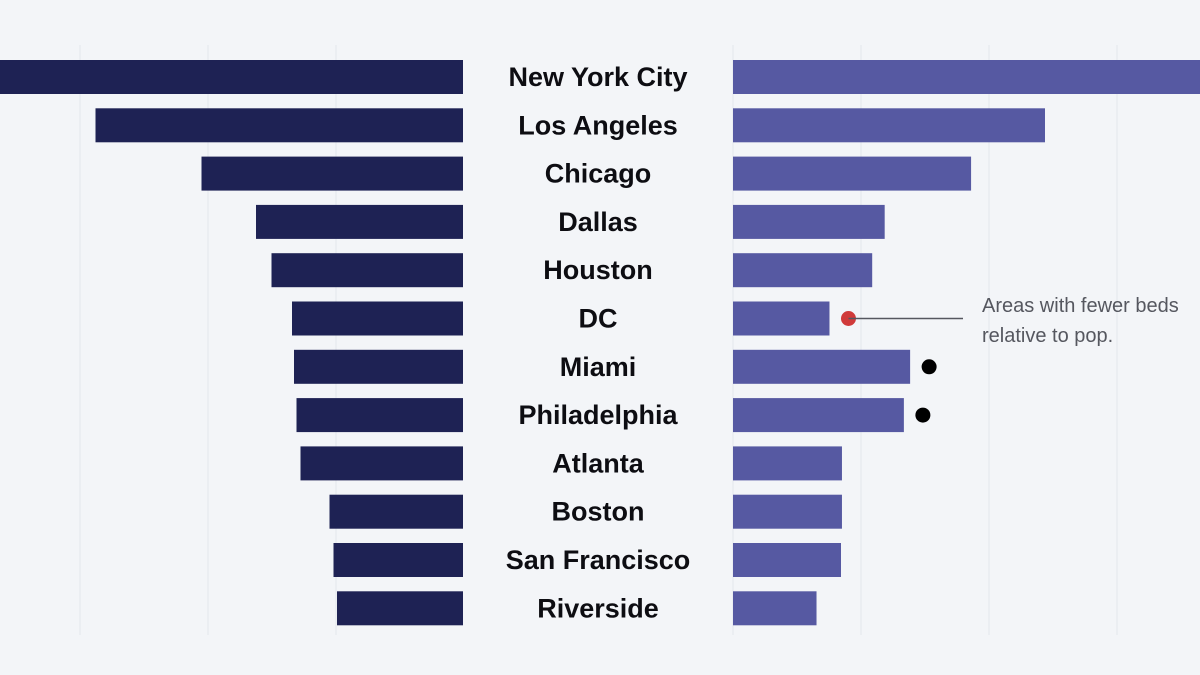 This screenshot has width=1200, height=675. I want to click on city-label-new-york-city: New York City, so click(597, 77).